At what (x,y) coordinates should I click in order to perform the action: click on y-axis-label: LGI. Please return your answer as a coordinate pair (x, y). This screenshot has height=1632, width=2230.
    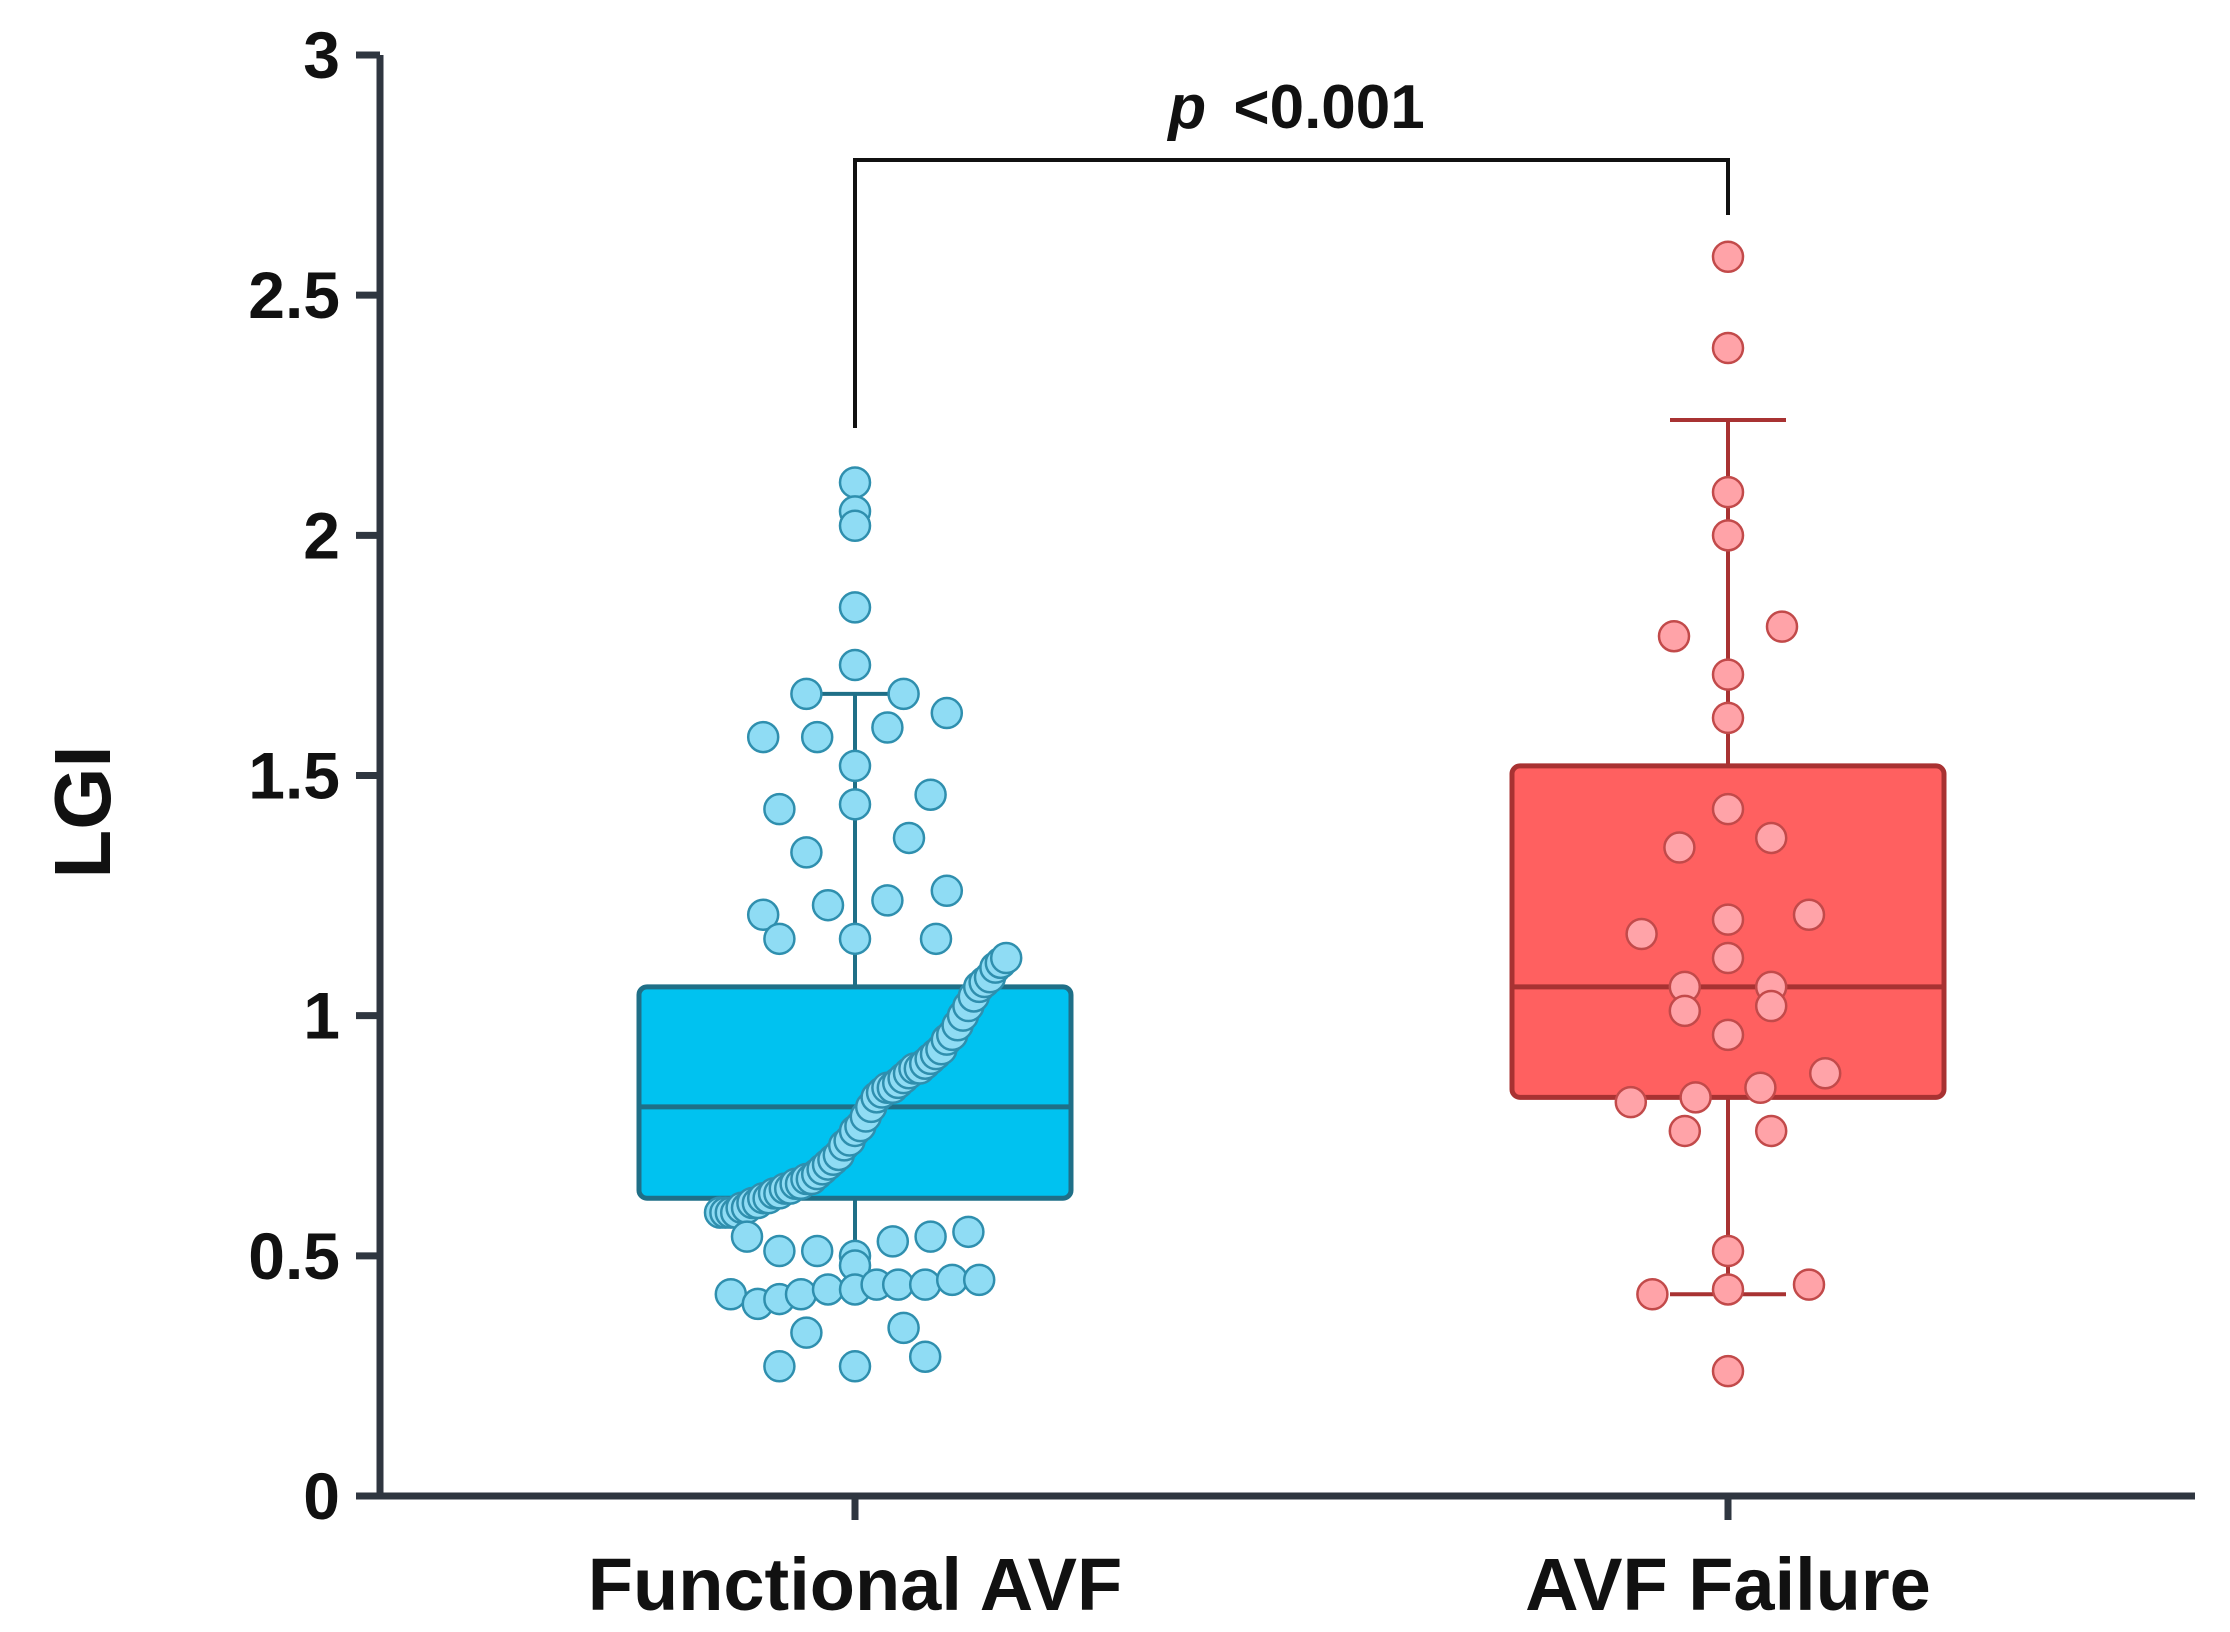
    Looking at the image, I should click on (82, 811).